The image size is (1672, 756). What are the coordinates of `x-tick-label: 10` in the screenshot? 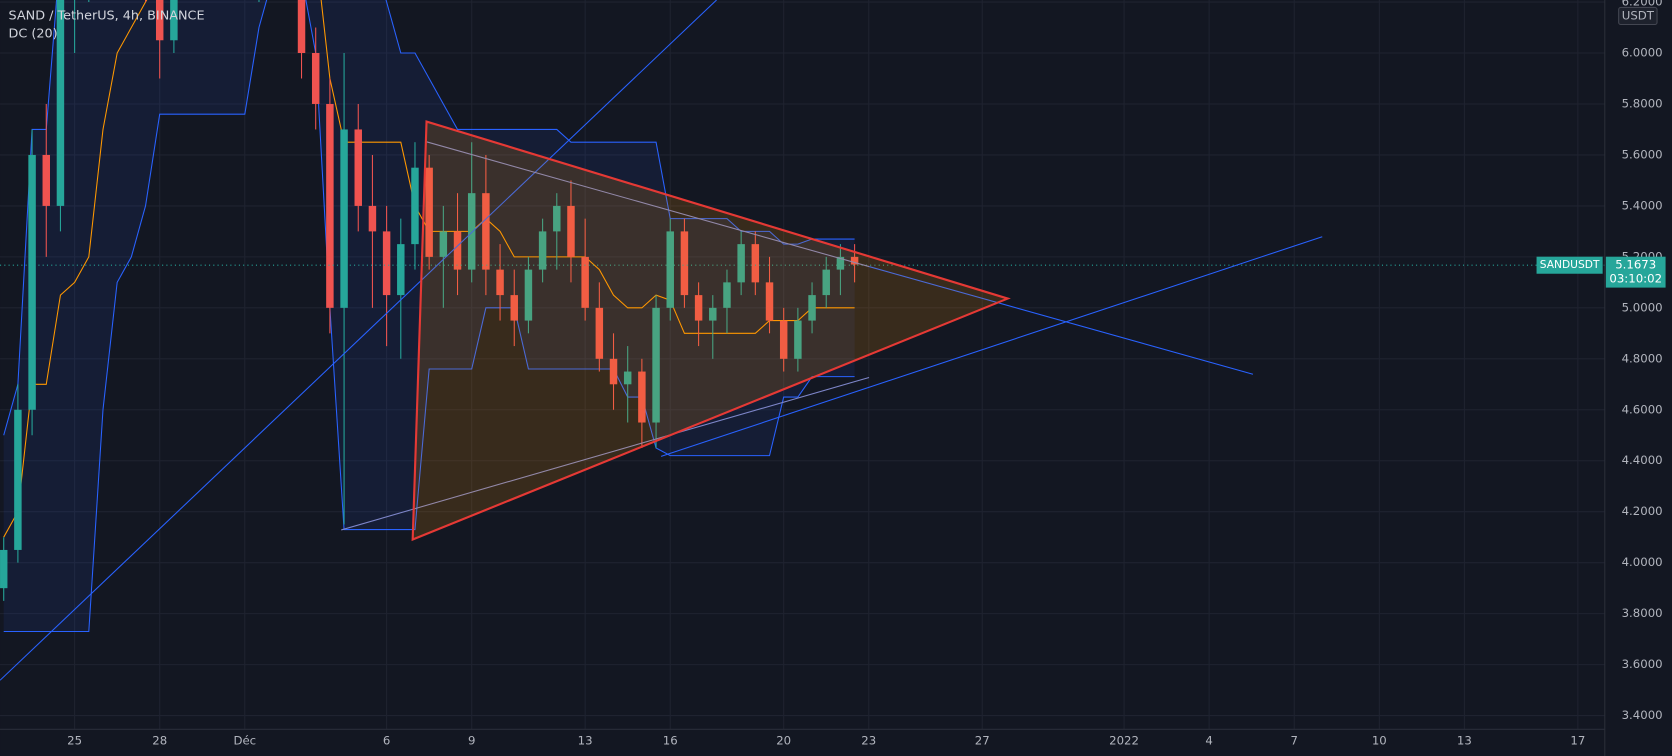 It's located at (1379, 741).